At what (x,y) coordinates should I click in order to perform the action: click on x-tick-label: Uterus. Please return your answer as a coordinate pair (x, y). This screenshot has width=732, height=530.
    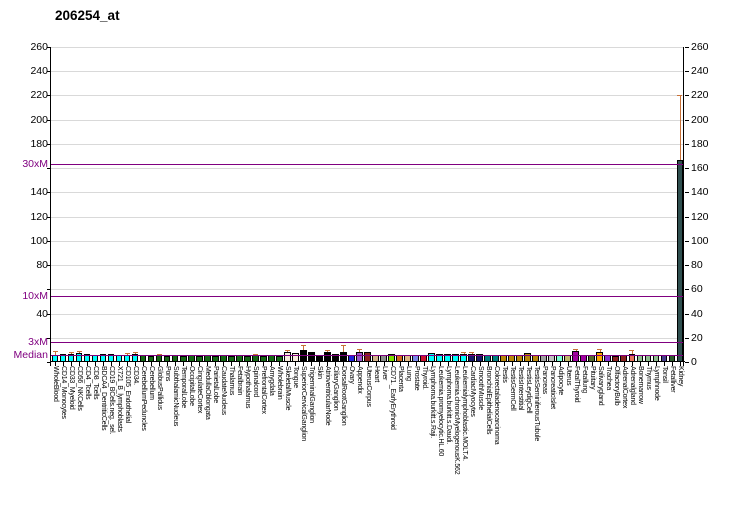
    Looking at the image, I should click on (568, 376).